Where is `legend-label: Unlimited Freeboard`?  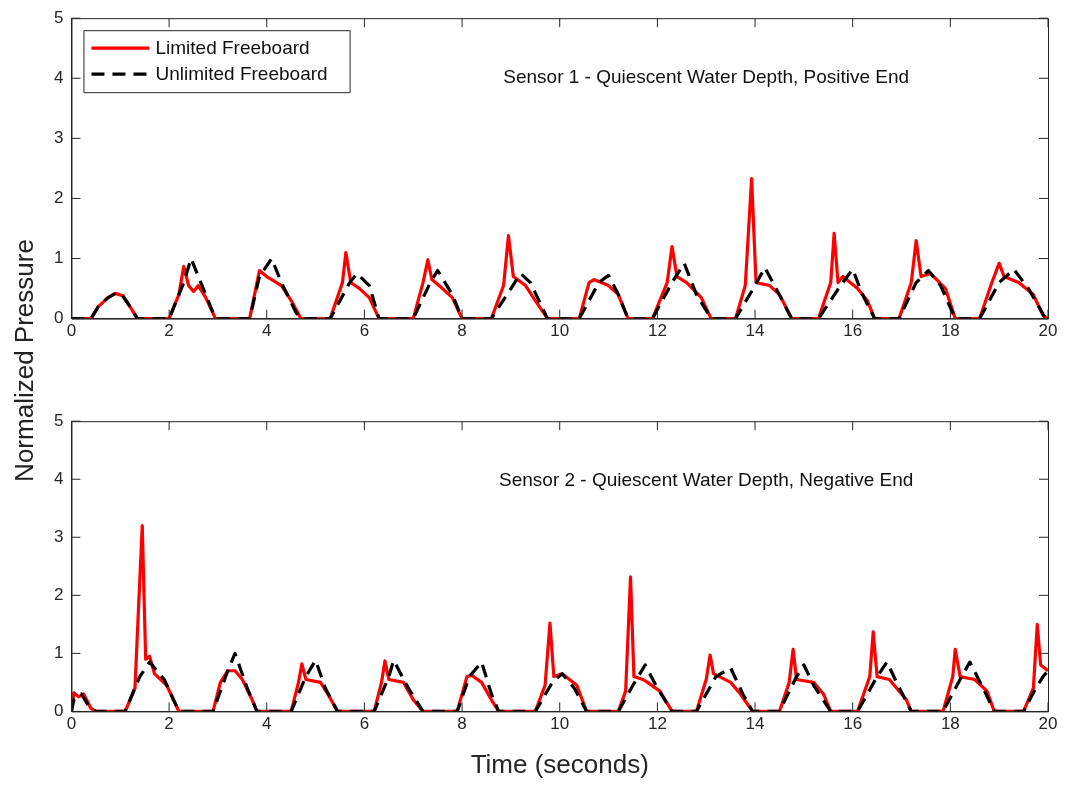 legend-label: Unlimited Freeboard is located at coordinates (241, 74).